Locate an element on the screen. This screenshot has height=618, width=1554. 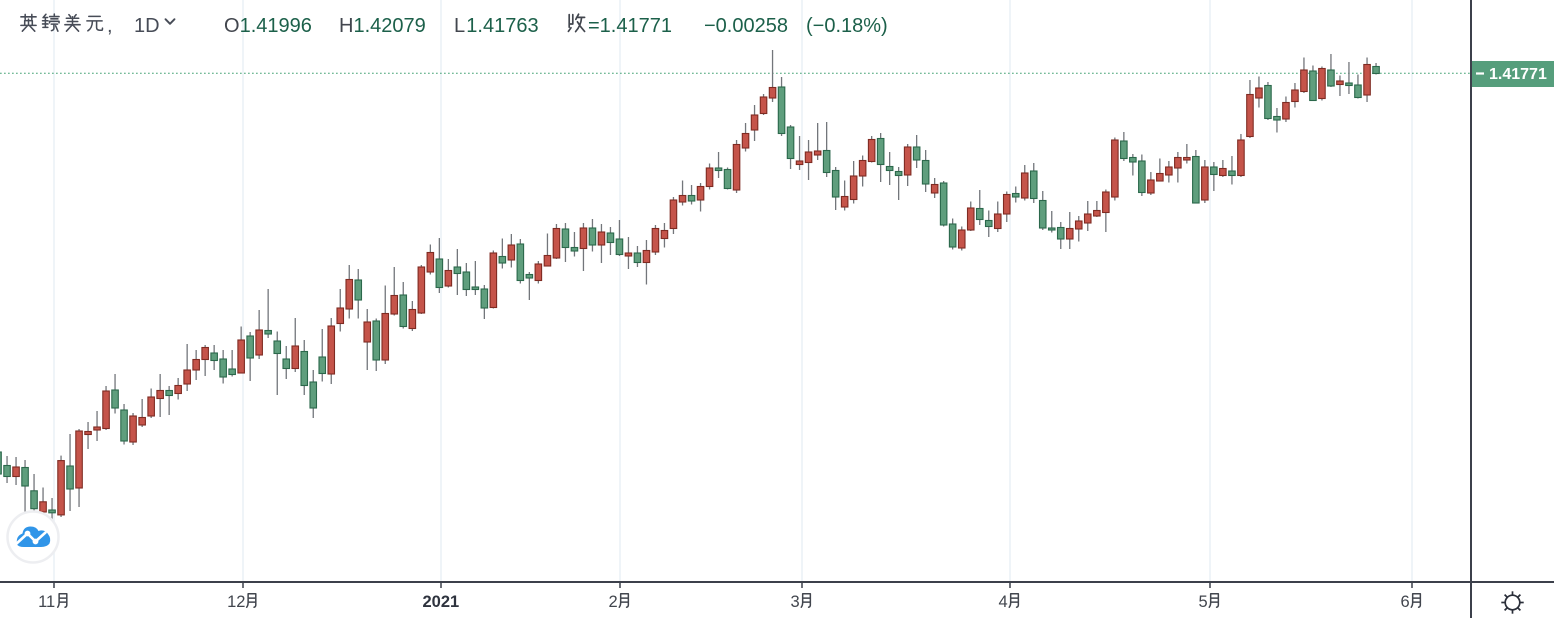
svg-text: 5 is located at coordinates (1203, 602).